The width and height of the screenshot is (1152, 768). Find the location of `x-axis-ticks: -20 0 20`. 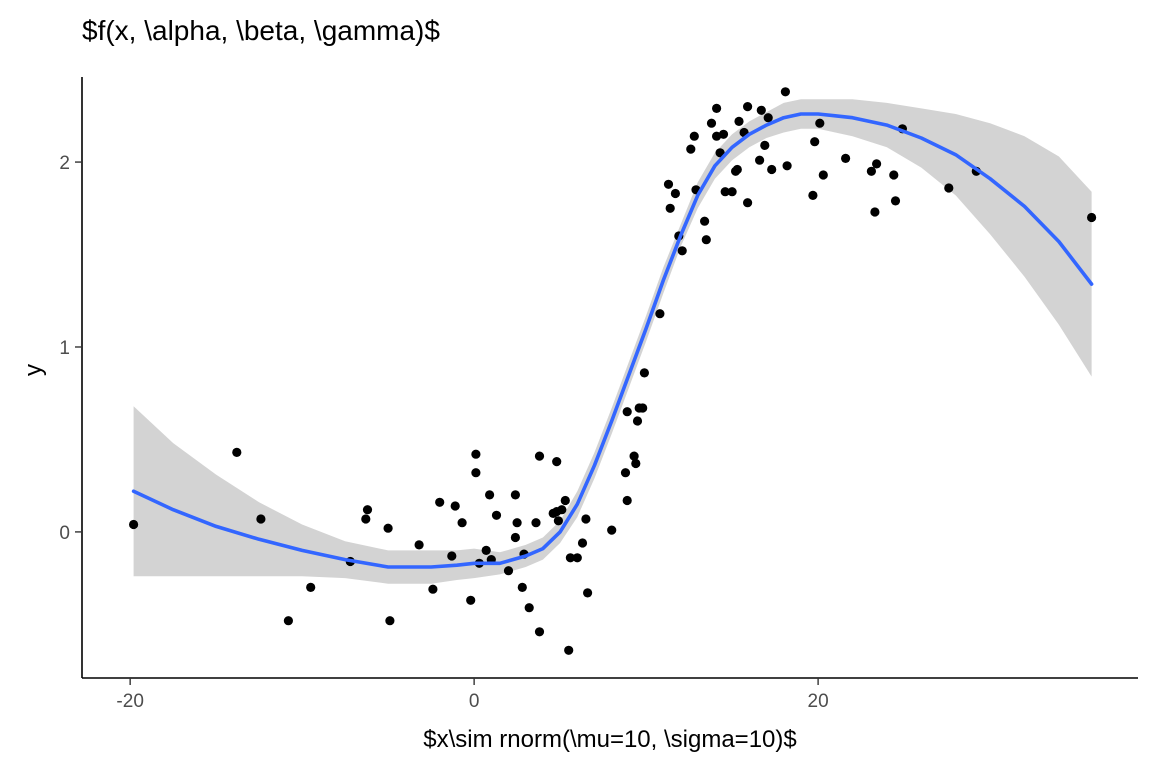

x-axis-ticks: -20 0 20 is located at coordinates (472, 695).